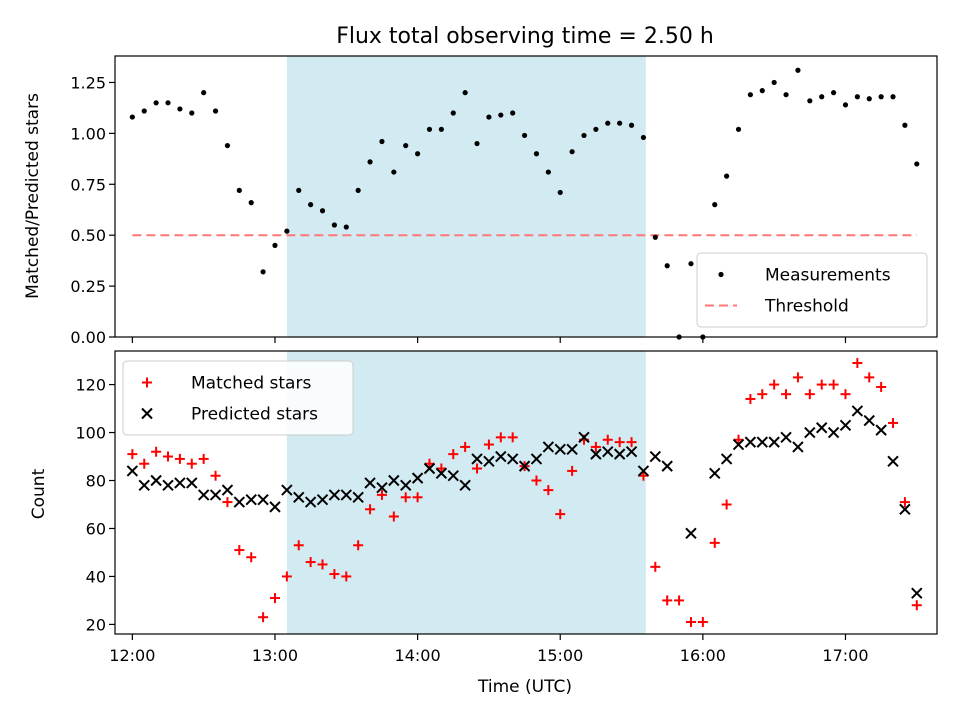 This screenshot has height=720, width=960. Describe the element at coordinates (703, 655) in the screenshot. I see `count-x-tick-label: 16:00` at that location.